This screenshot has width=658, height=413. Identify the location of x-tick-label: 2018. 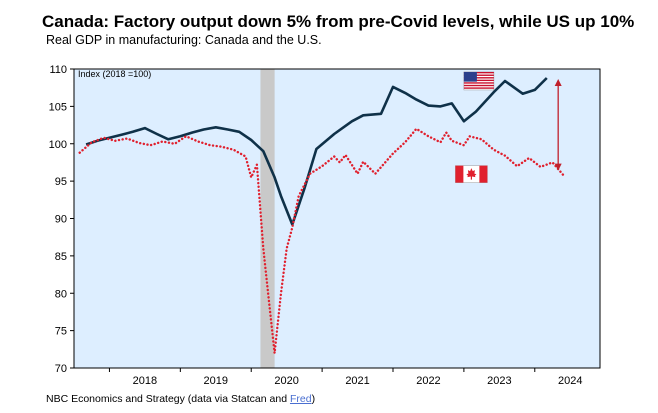
(145, 381).